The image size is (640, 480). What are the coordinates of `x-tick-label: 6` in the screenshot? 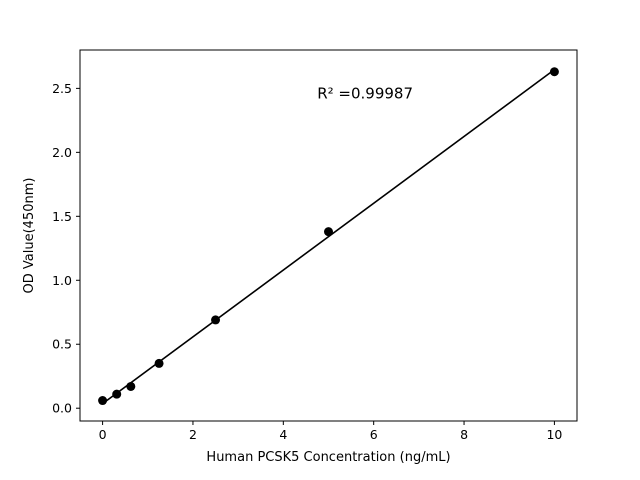 It's located at (374, 434).